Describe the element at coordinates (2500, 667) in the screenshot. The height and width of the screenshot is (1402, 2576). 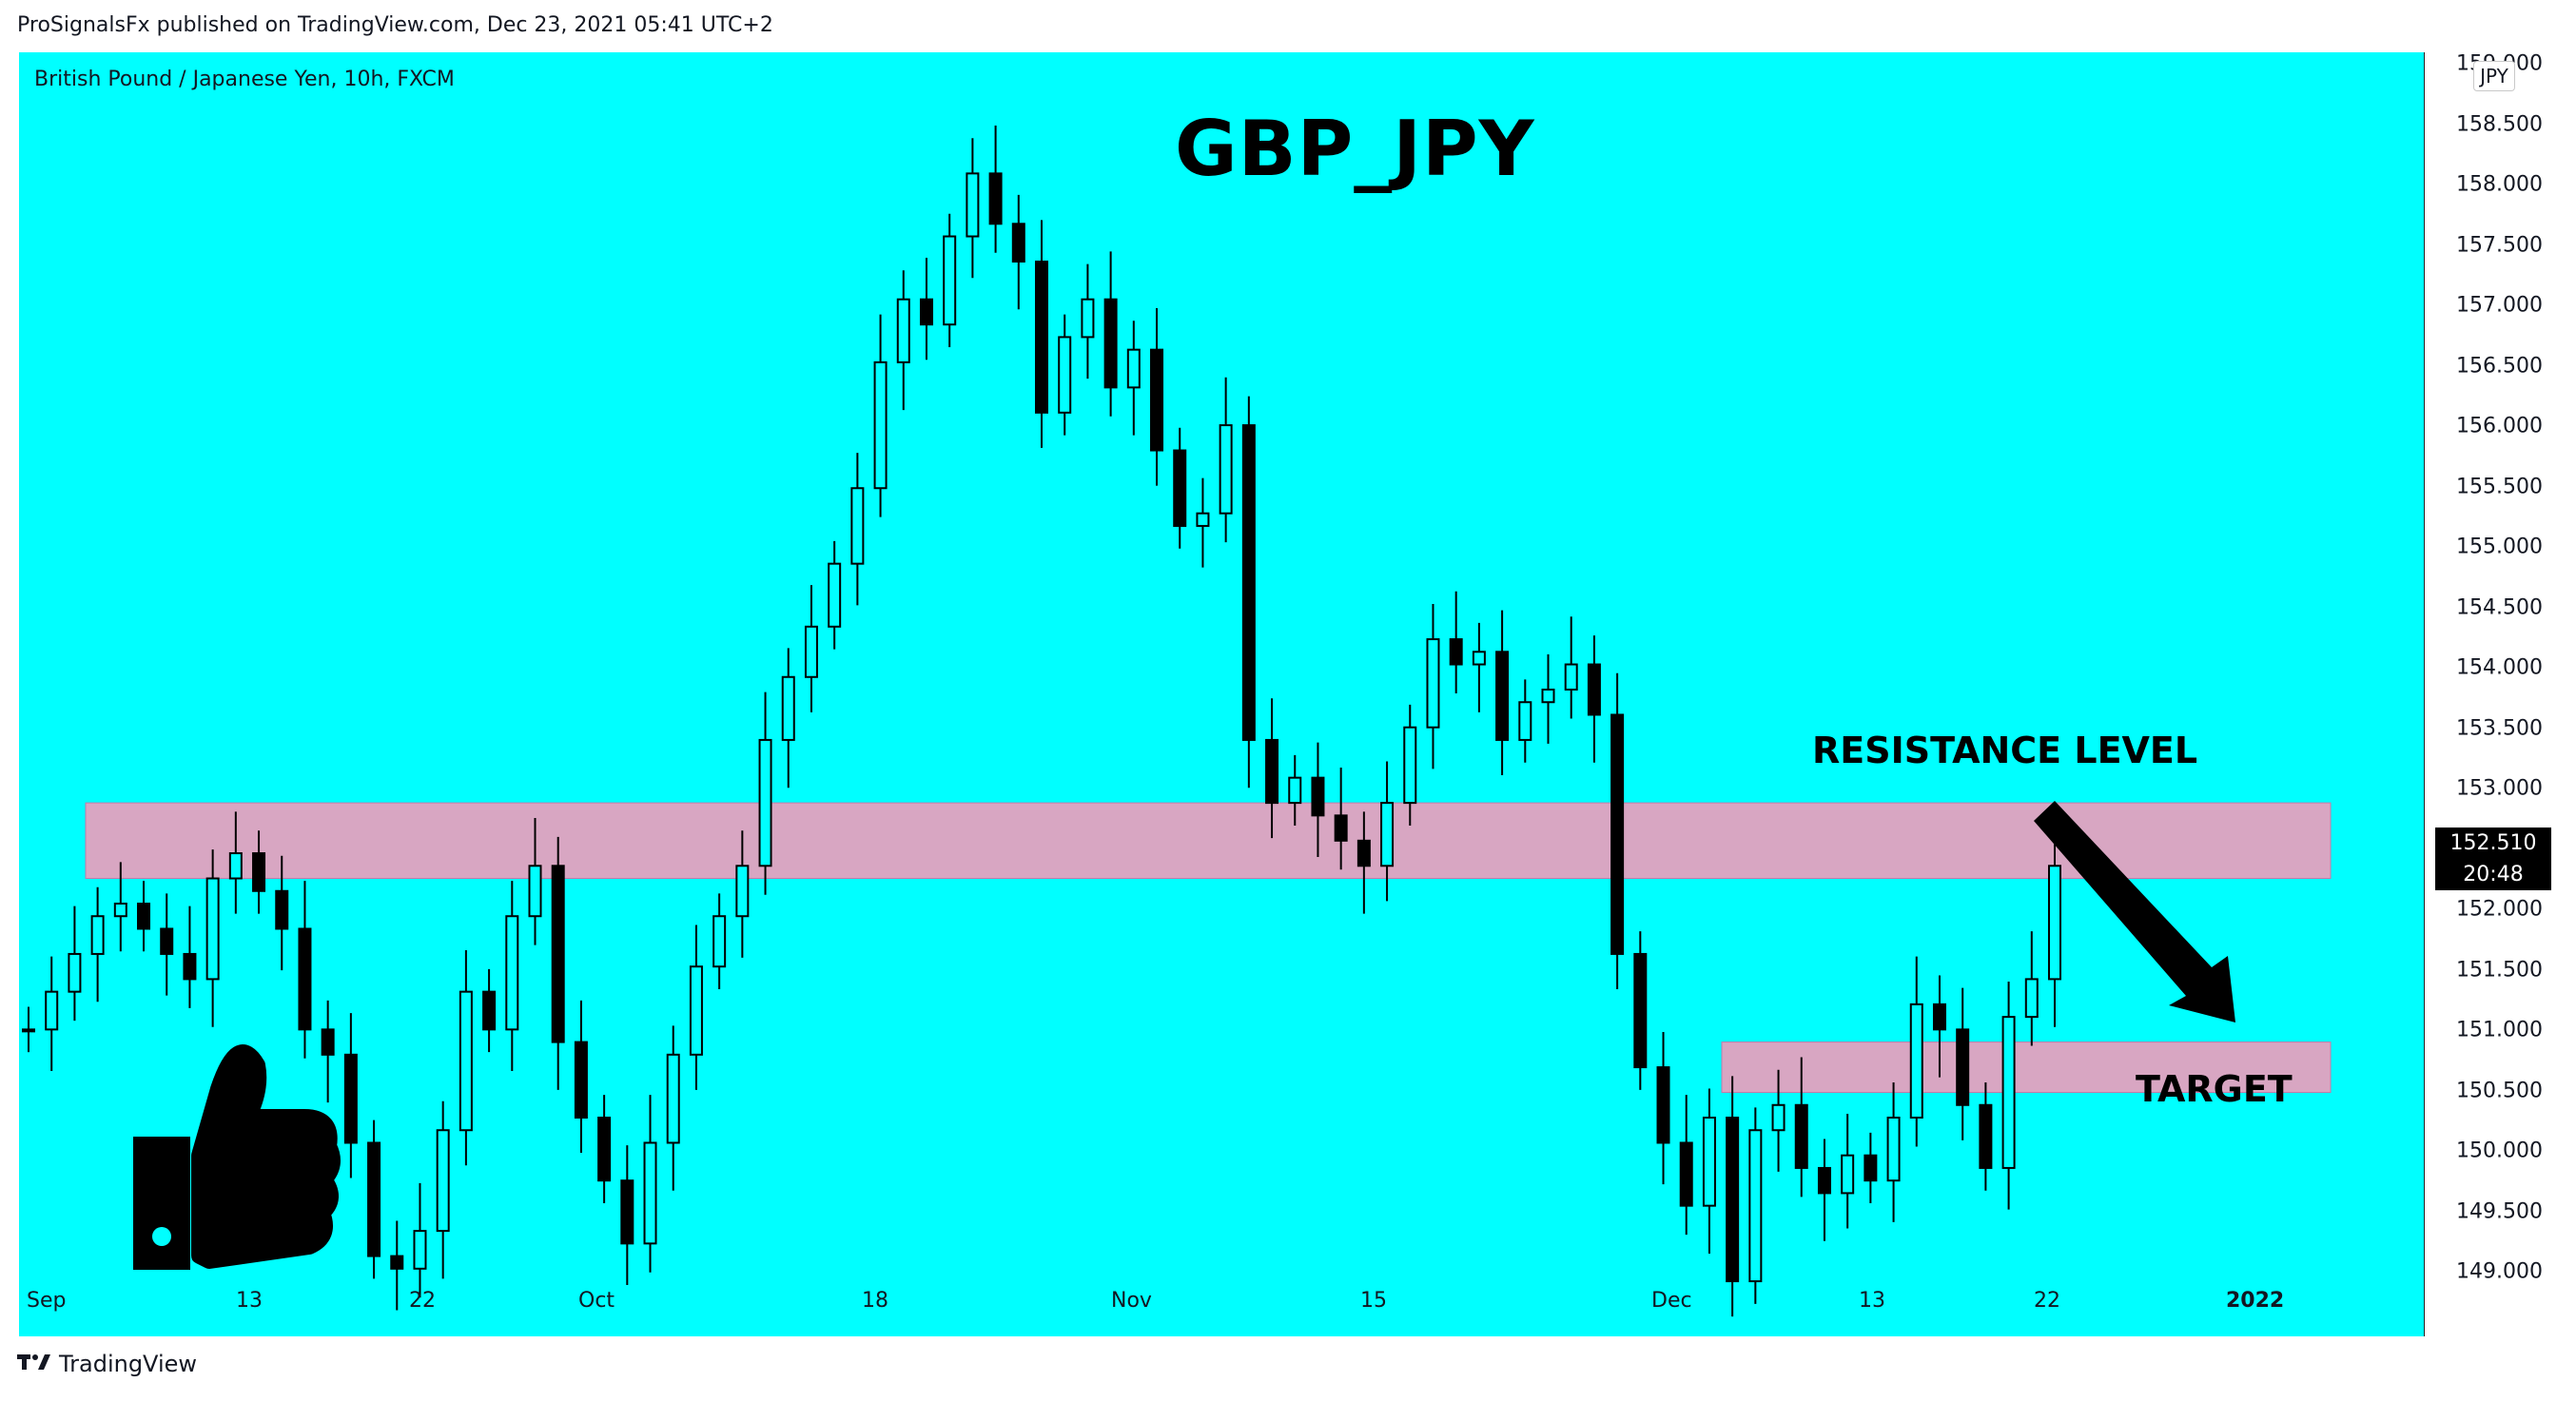
I see `y-tick: 154.000` at that location.